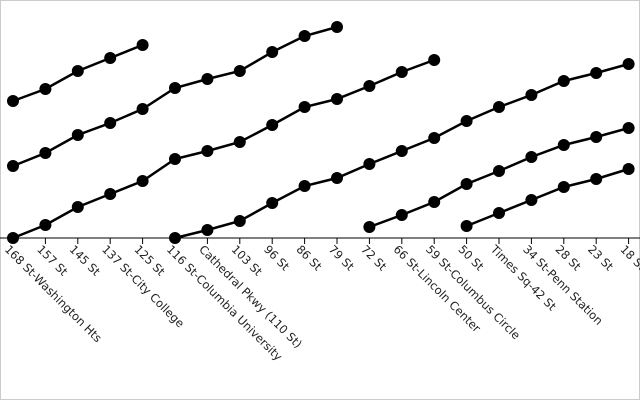 Image resolution: width=640 pixels, height=400 pixels. Describe the element at coordinates (374, 258) in the screenshot. I see `x-tick-label: 72 St` at that location.